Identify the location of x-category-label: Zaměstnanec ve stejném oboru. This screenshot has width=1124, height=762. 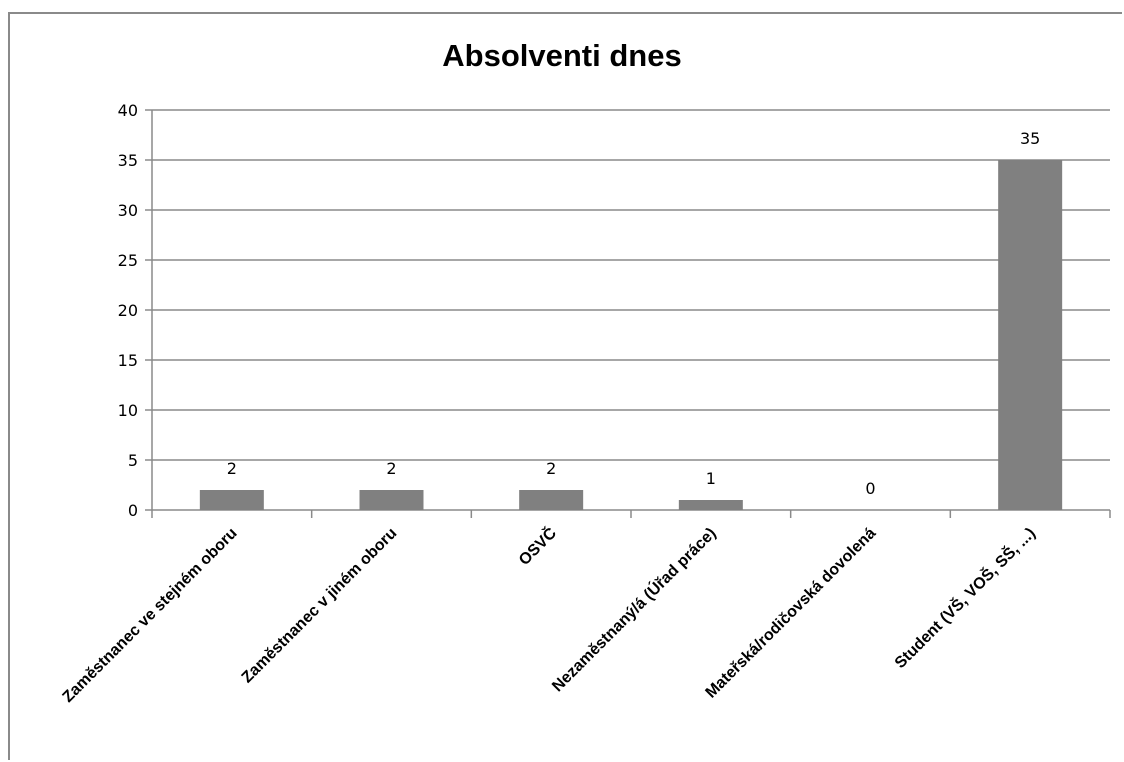
(150, 615).